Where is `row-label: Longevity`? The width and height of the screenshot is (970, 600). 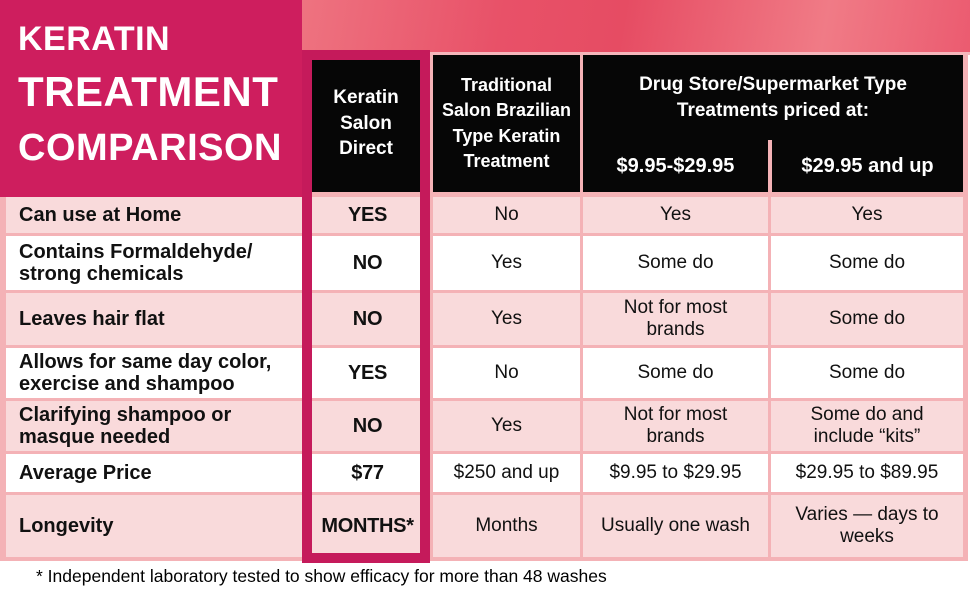
row-label: Longevity is located at coordinates (154, 526).